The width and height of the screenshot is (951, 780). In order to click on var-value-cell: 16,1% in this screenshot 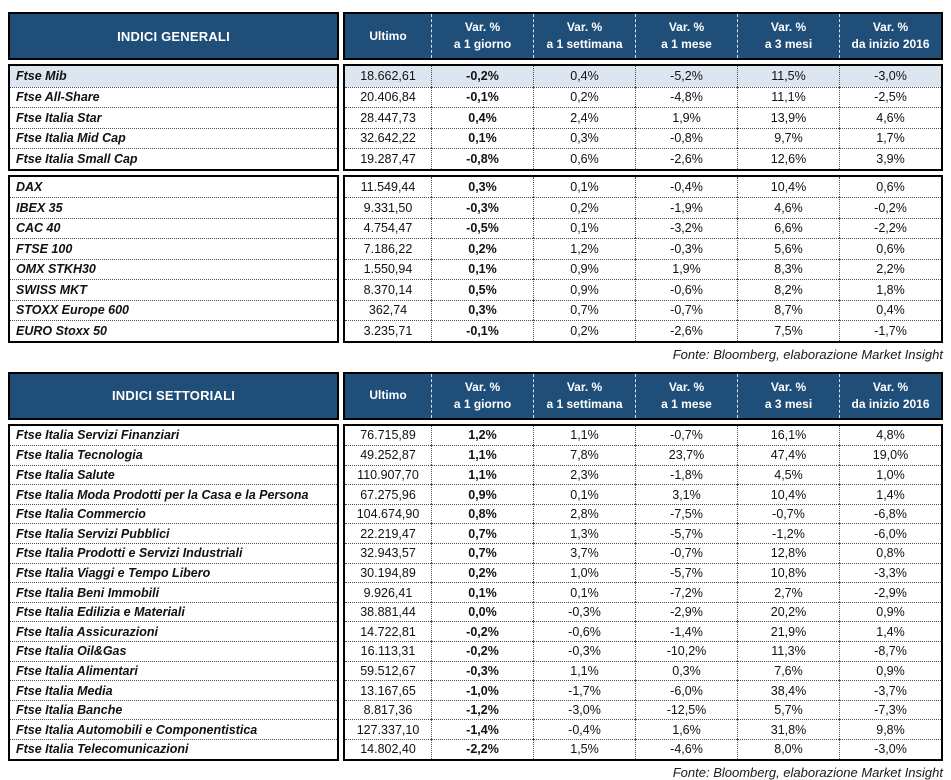, I will do `click(788, 435)`.